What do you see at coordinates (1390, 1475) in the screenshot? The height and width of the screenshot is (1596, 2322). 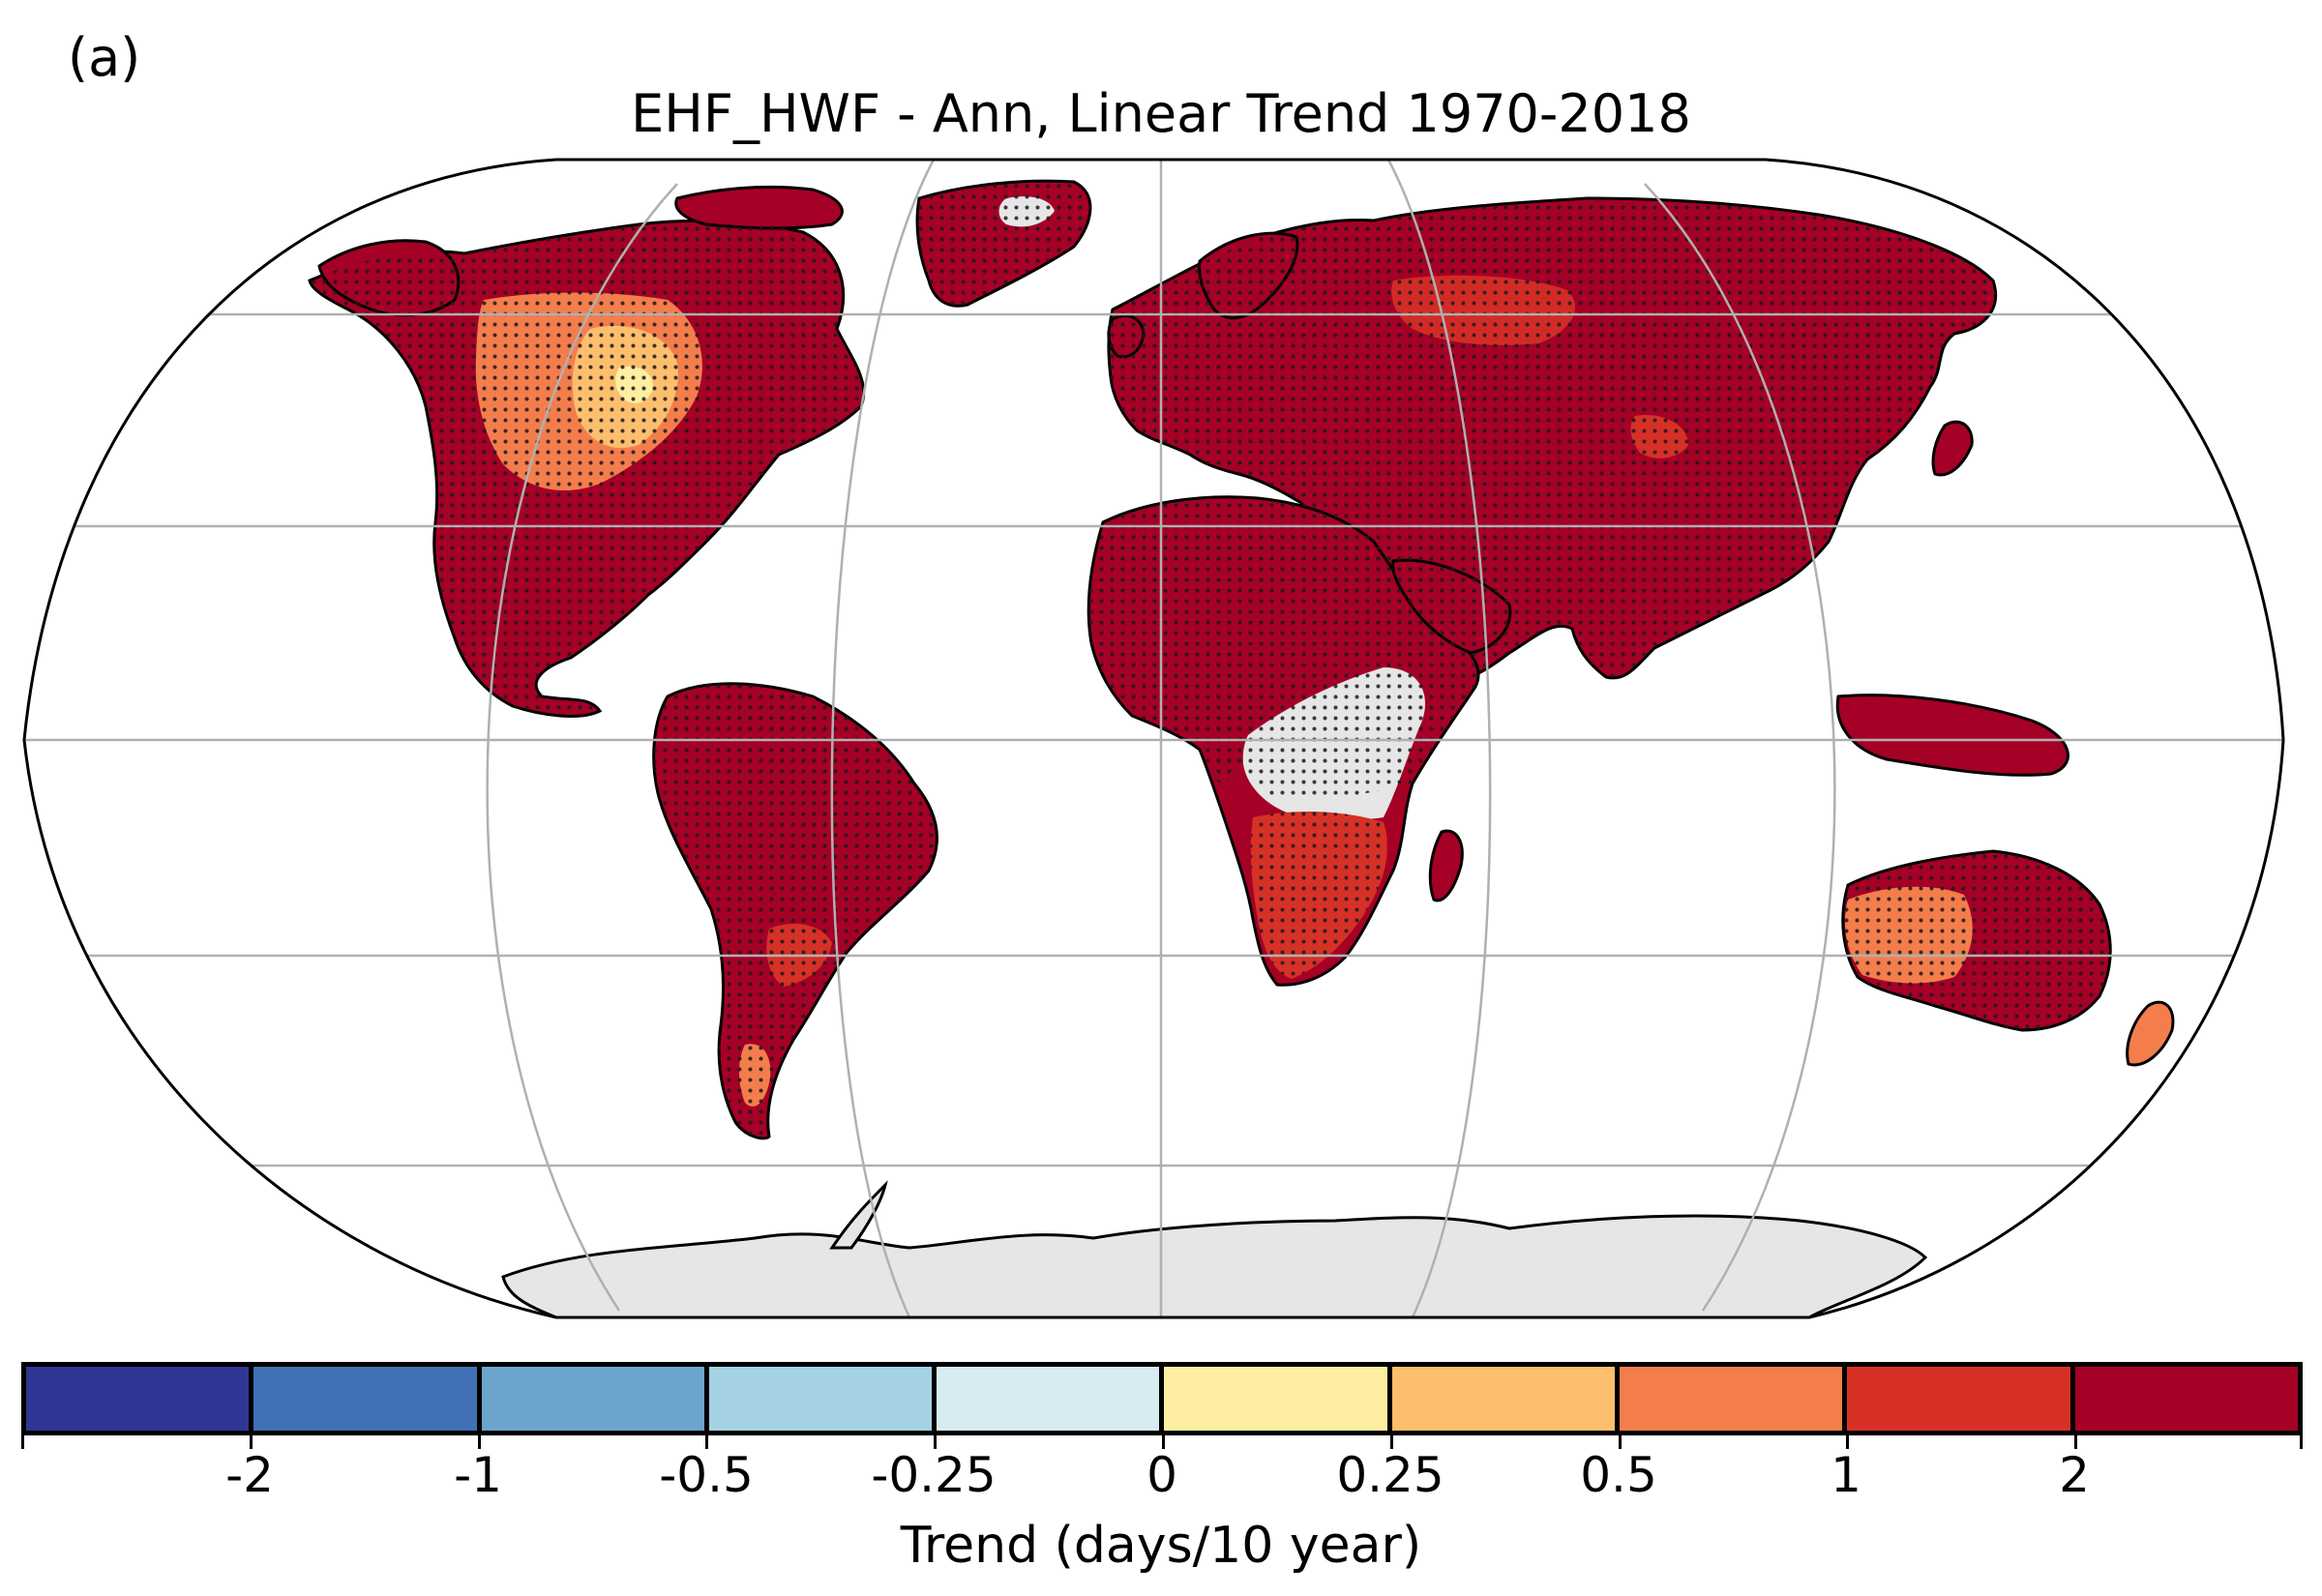 I see `colorbar-tick-label: 0.25` at bounding box center [1390, 1475].